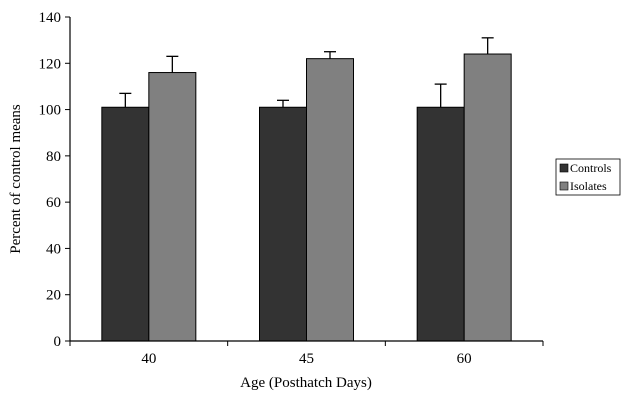  Describe the element at coordinates (50, 18) in the screenshot. I see `y-tick-label: 140` at that location.